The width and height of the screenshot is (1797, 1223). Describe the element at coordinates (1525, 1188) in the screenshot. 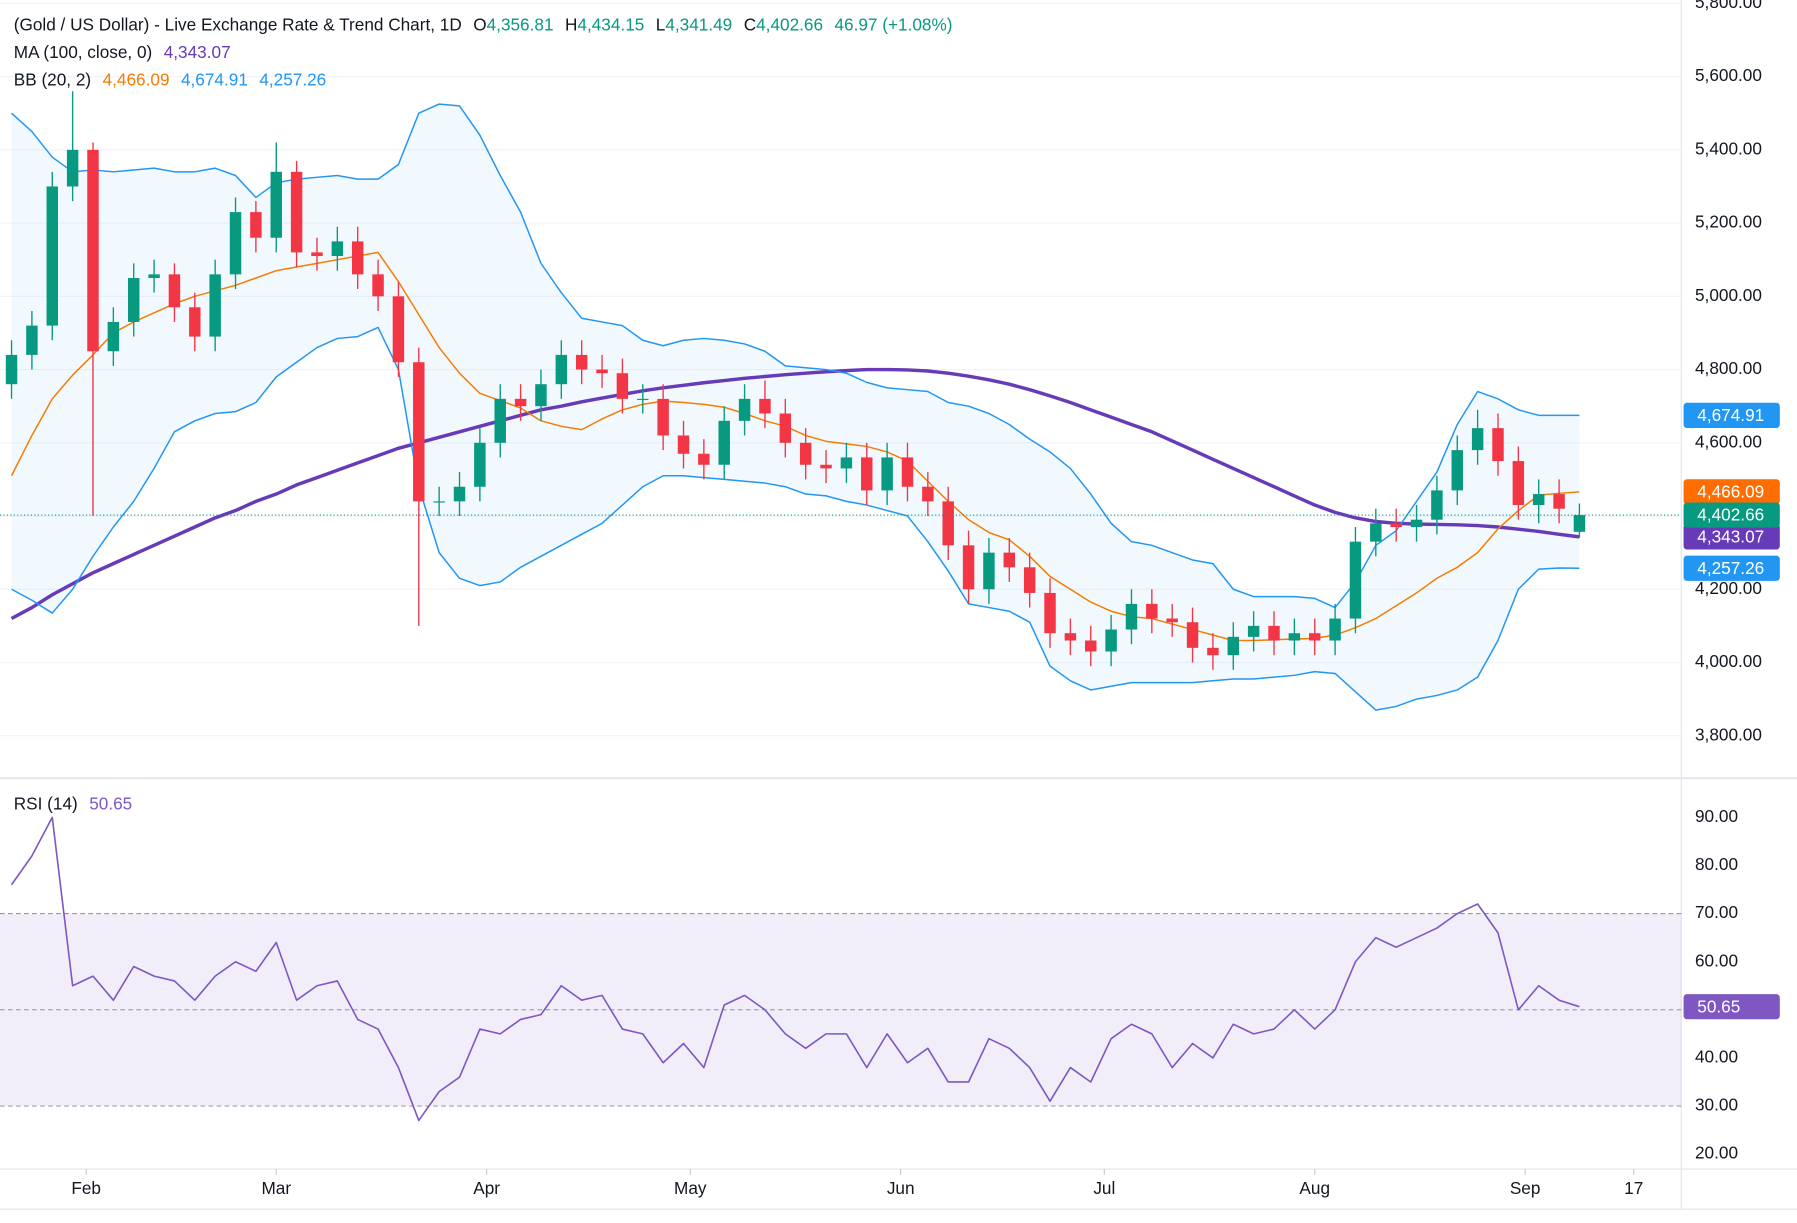

I see `x-tick-label: Sep` at that location.